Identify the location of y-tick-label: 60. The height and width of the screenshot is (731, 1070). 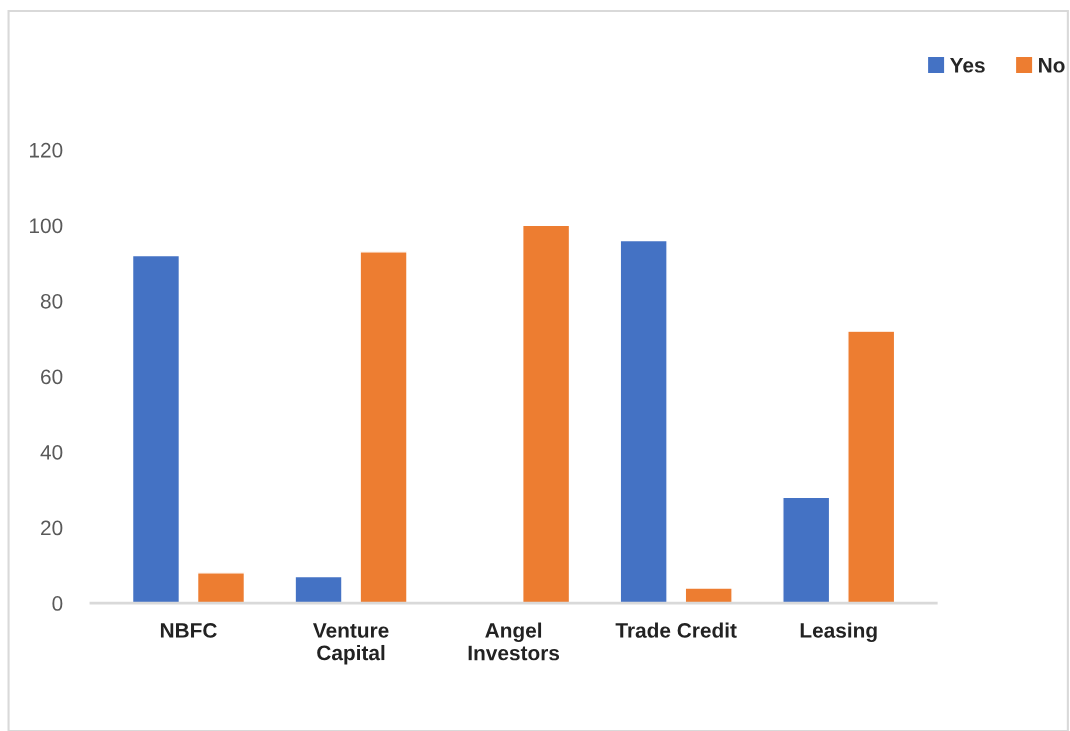
(52, 377).